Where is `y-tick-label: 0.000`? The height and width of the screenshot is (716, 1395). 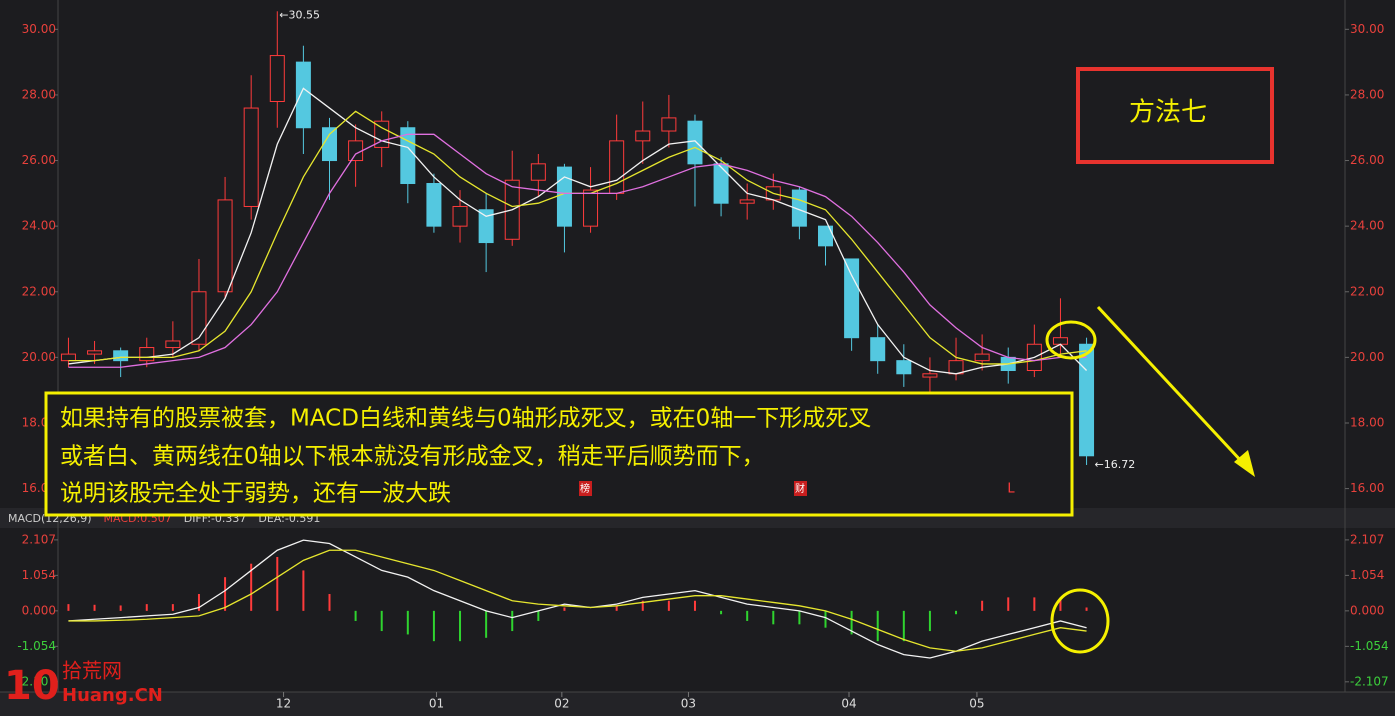
y-tick-label: 0.000 is located at coordinates (39, 610).